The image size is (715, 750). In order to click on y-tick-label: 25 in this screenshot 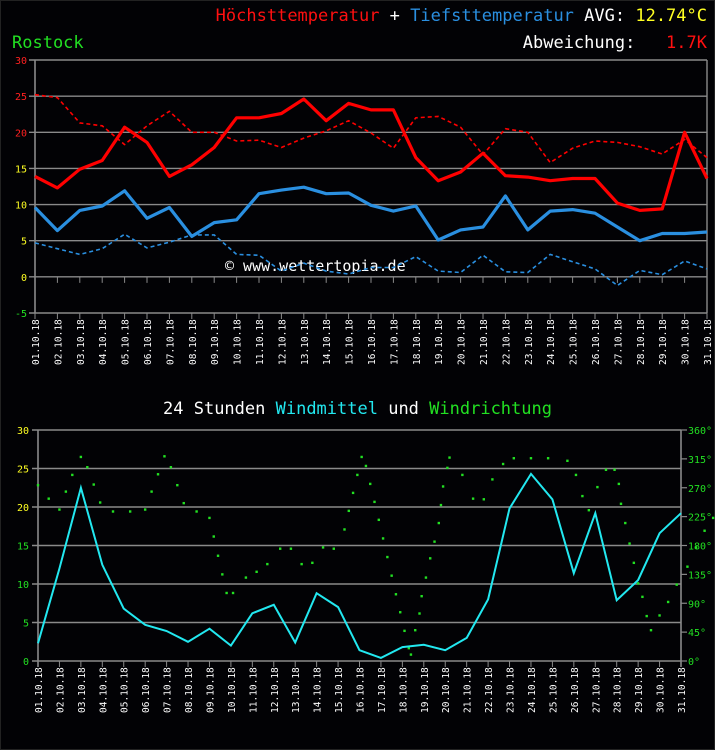, I will do `click(23, 470)`.